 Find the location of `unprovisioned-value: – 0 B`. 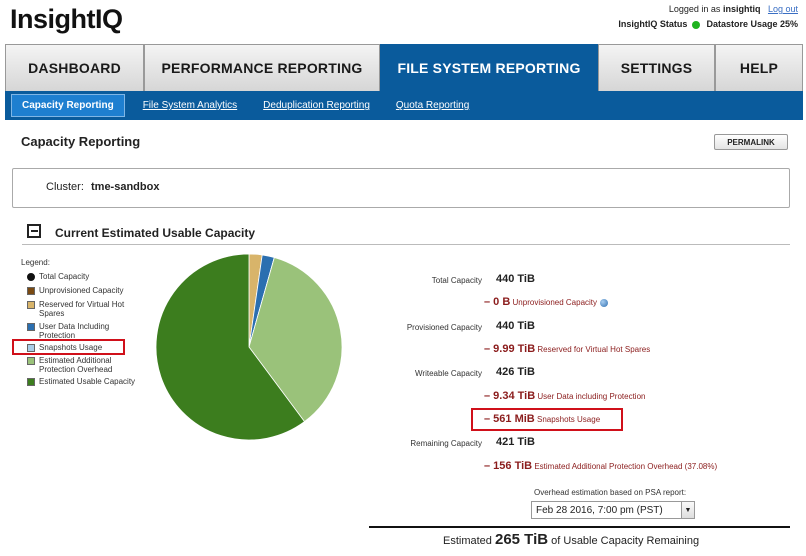

unprovisioned-value: – 0 B is located at coordinates (497, 302).